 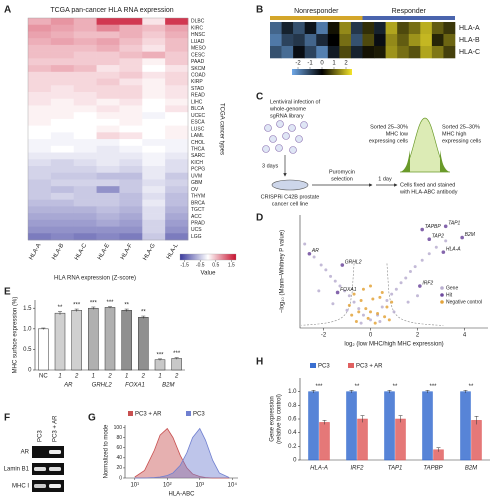 What do you see at coordinates (397, 134) in the screenshot?
I see `step-text: MHC low` at bounding box center [397, 134].